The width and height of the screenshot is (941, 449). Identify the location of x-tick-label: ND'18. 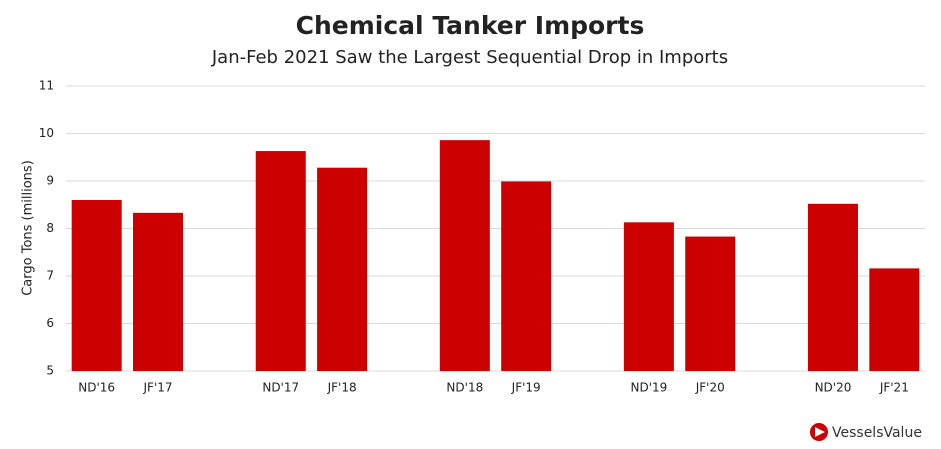
(464, 388).